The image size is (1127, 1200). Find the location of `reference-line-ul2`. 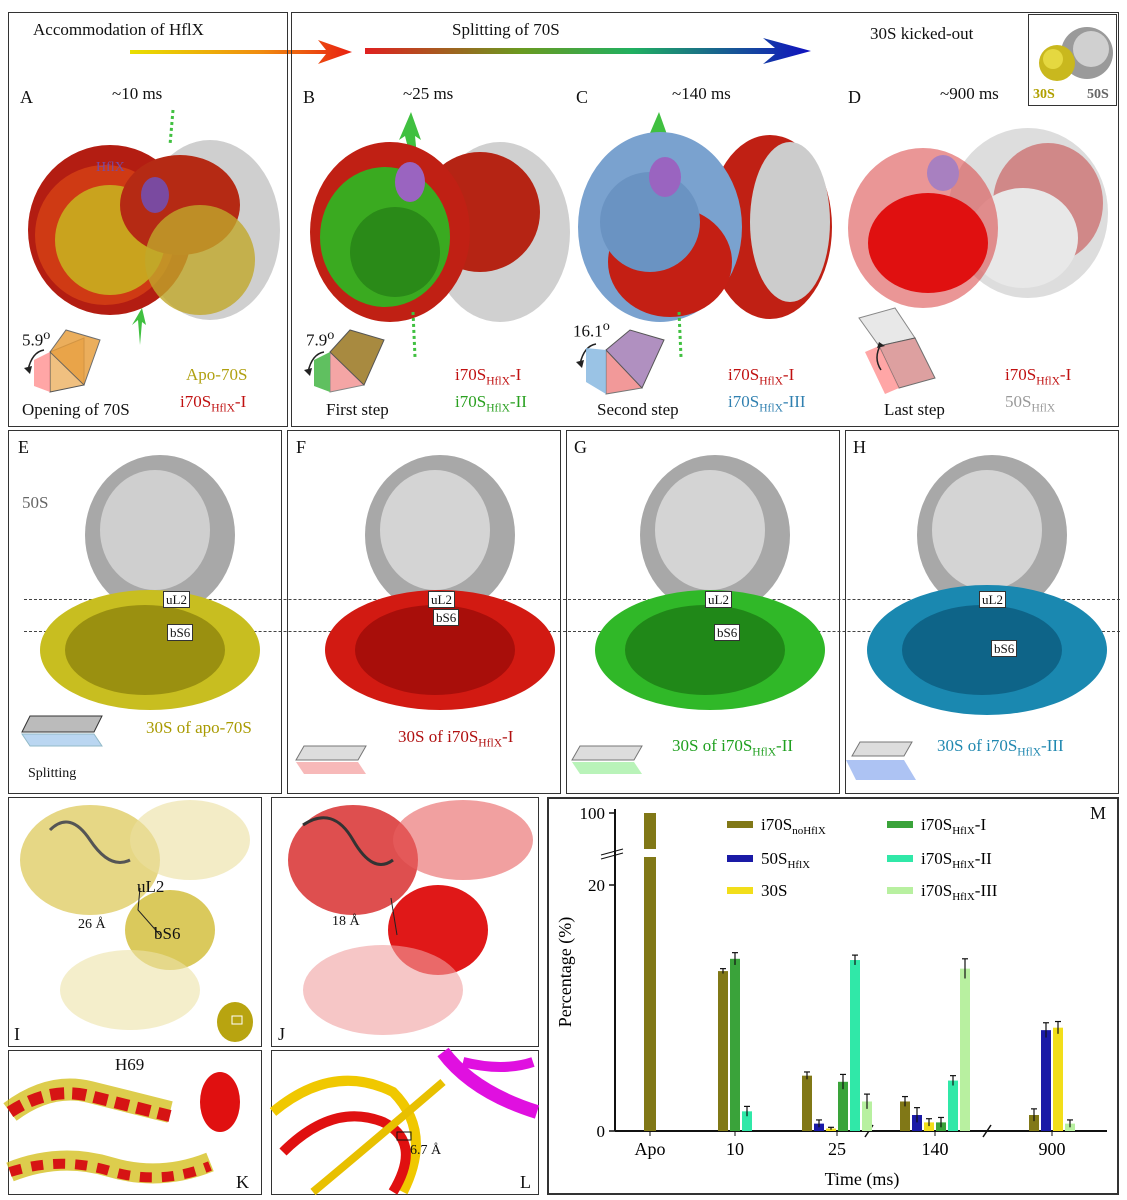

reference-line-ul2 is located at coordinates (572, 599).